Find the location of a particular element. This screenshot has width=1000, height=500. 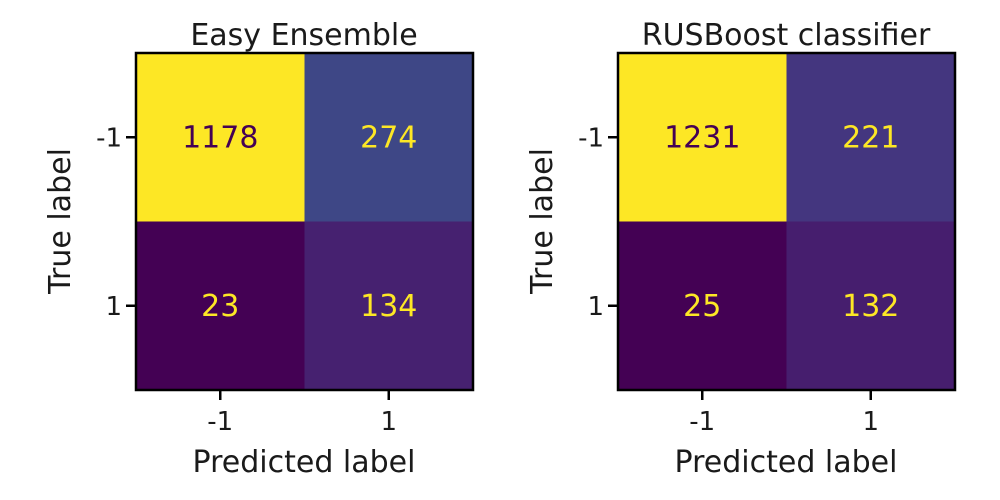

cell-value-label: 1178 is located at coordinates (220, 137).